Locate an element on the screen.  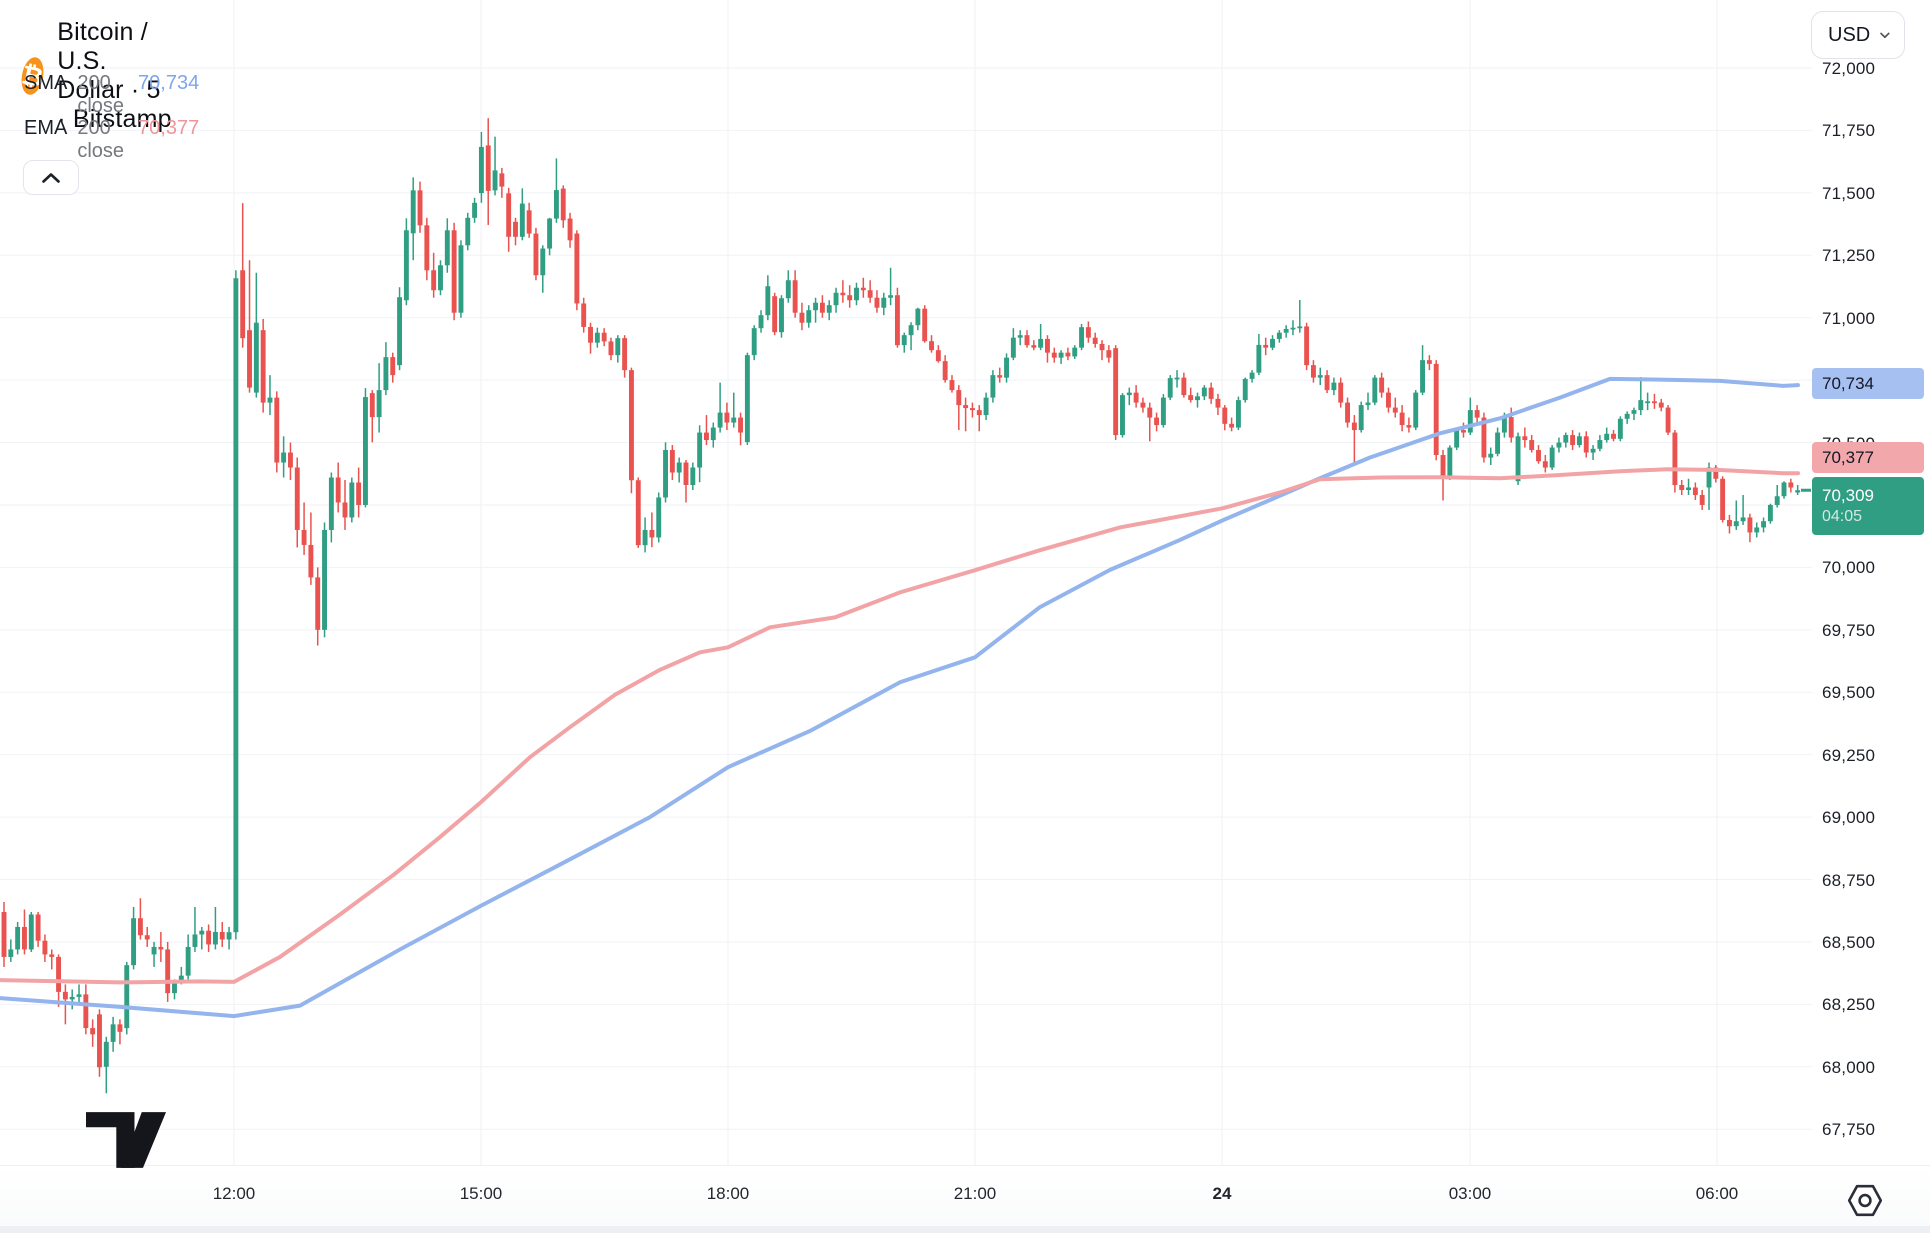
settings-hexagon-icon is located at coordinates (1865, 1200).